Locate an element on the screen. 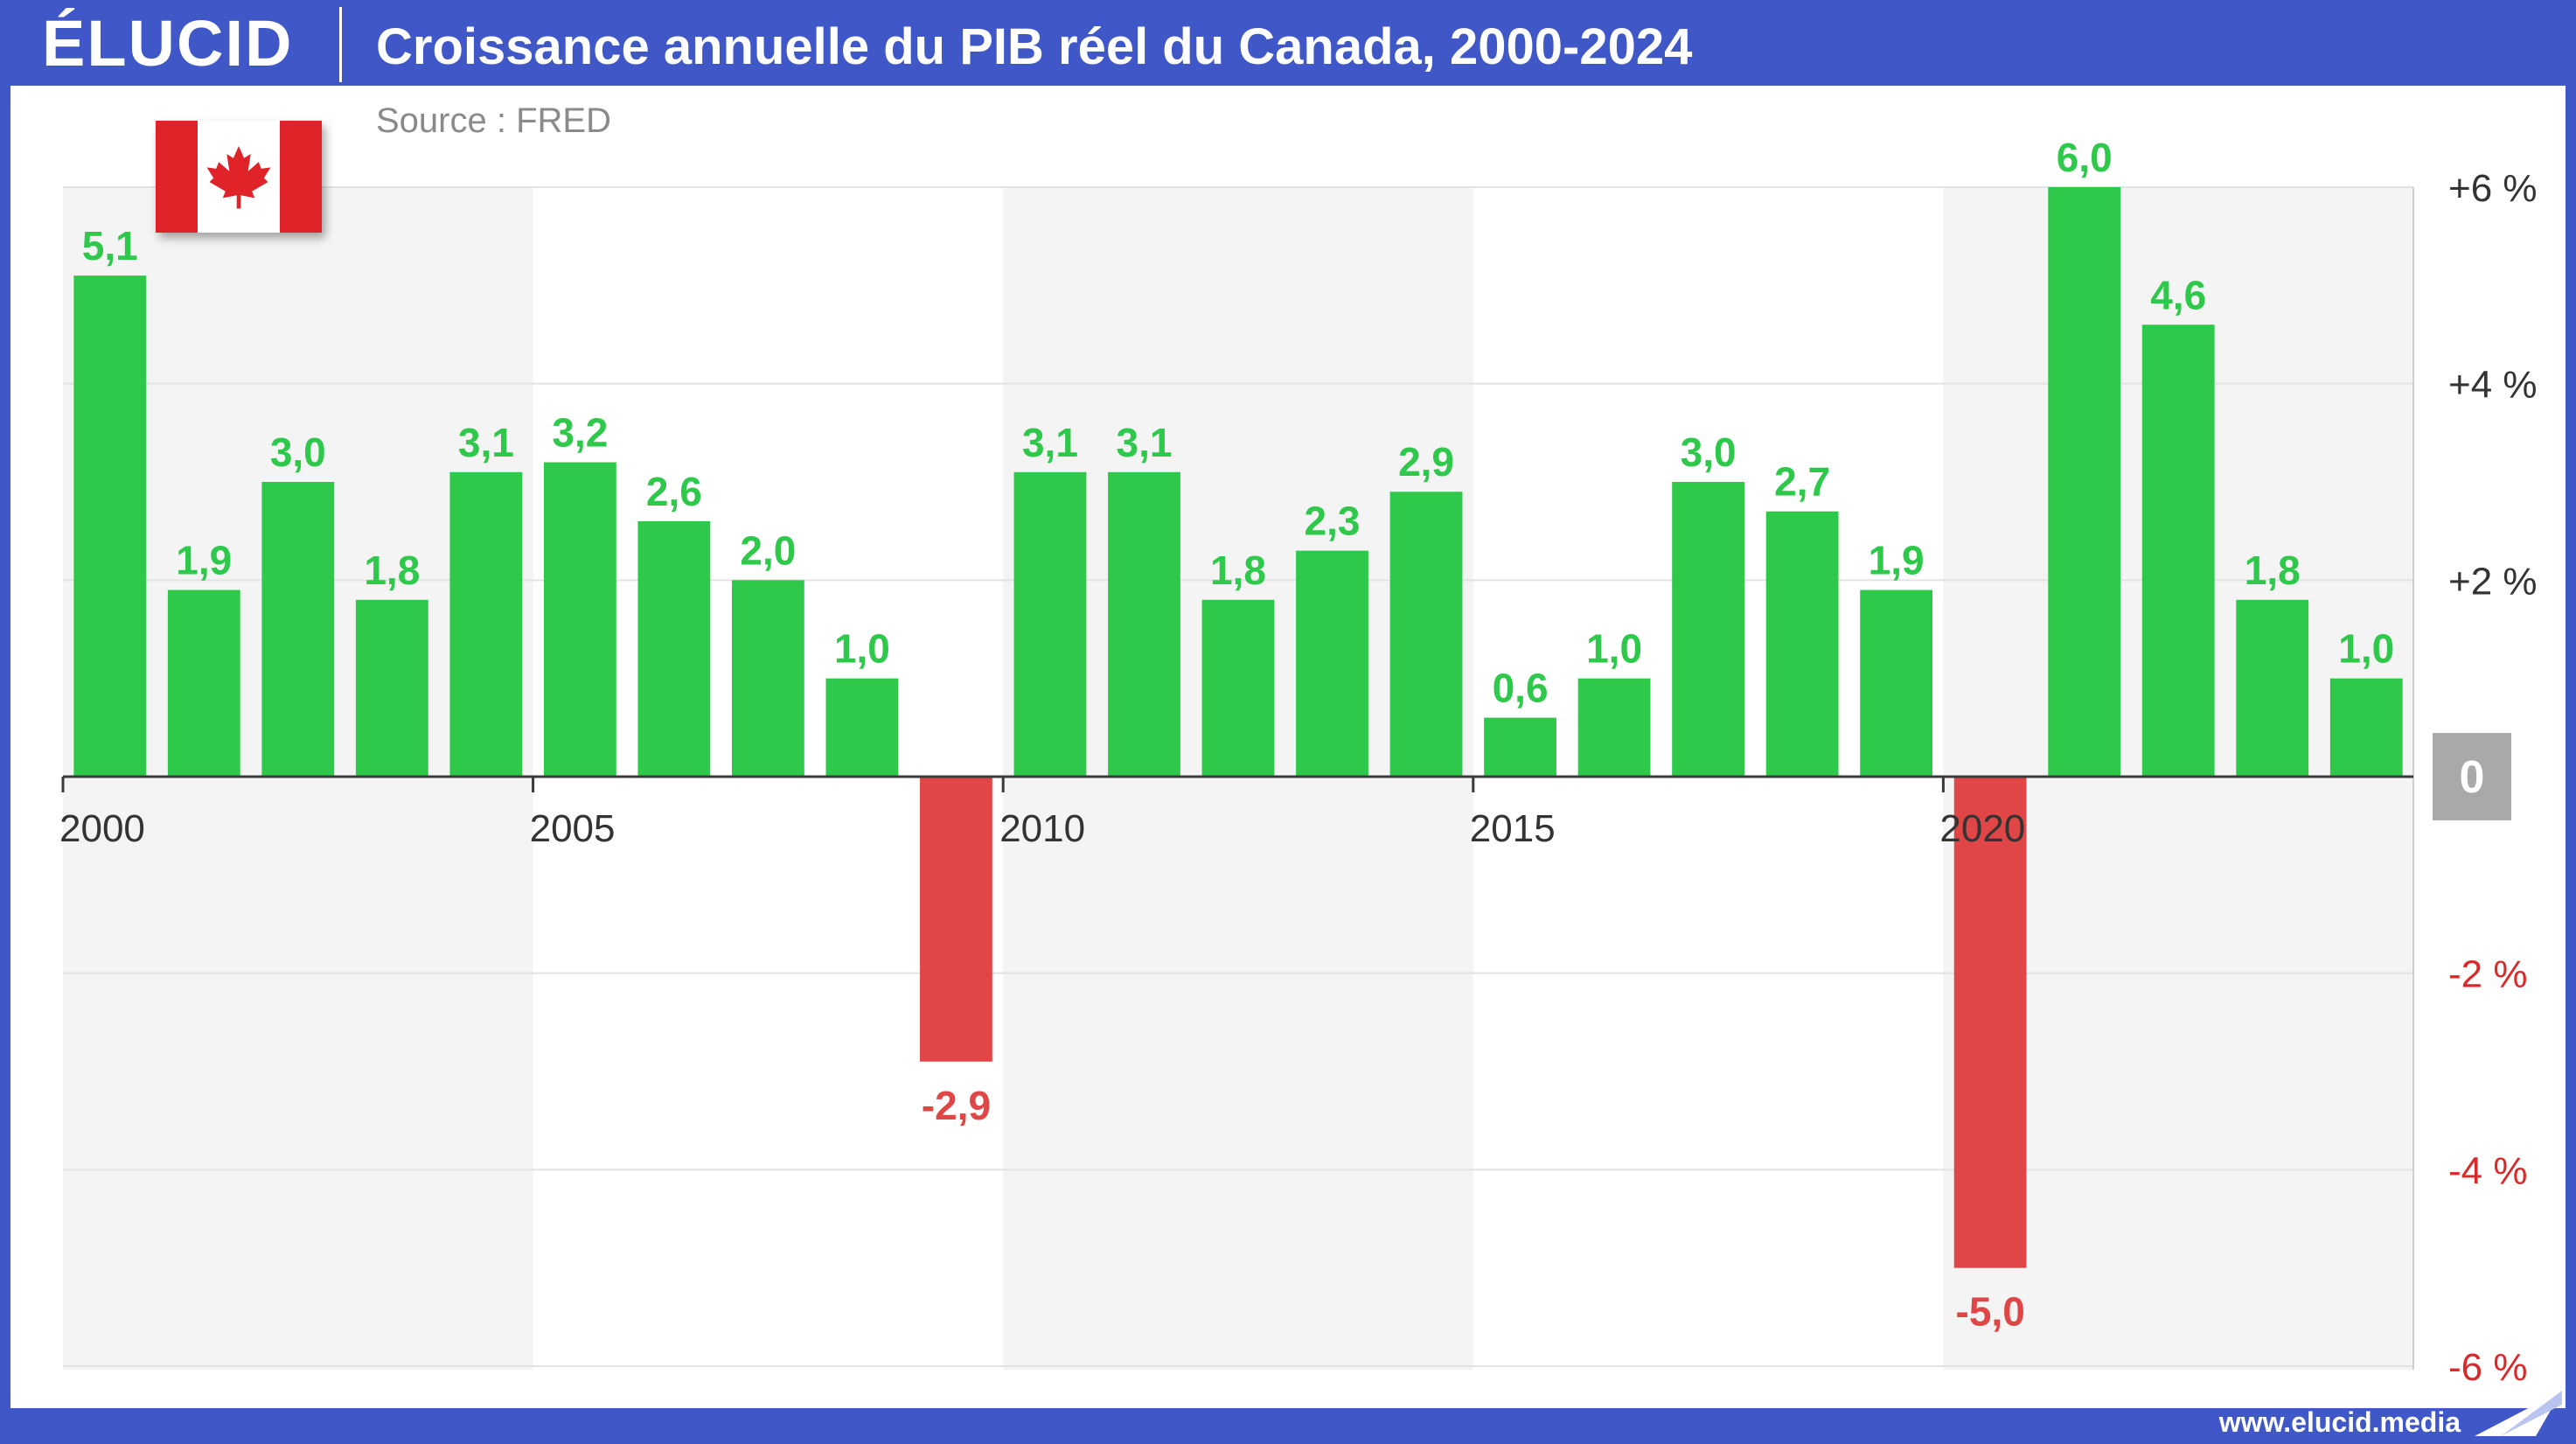 This screenshot has width=2576, height=1444. value-label-2018: 2,7 is located at coordinates (1802, 482).